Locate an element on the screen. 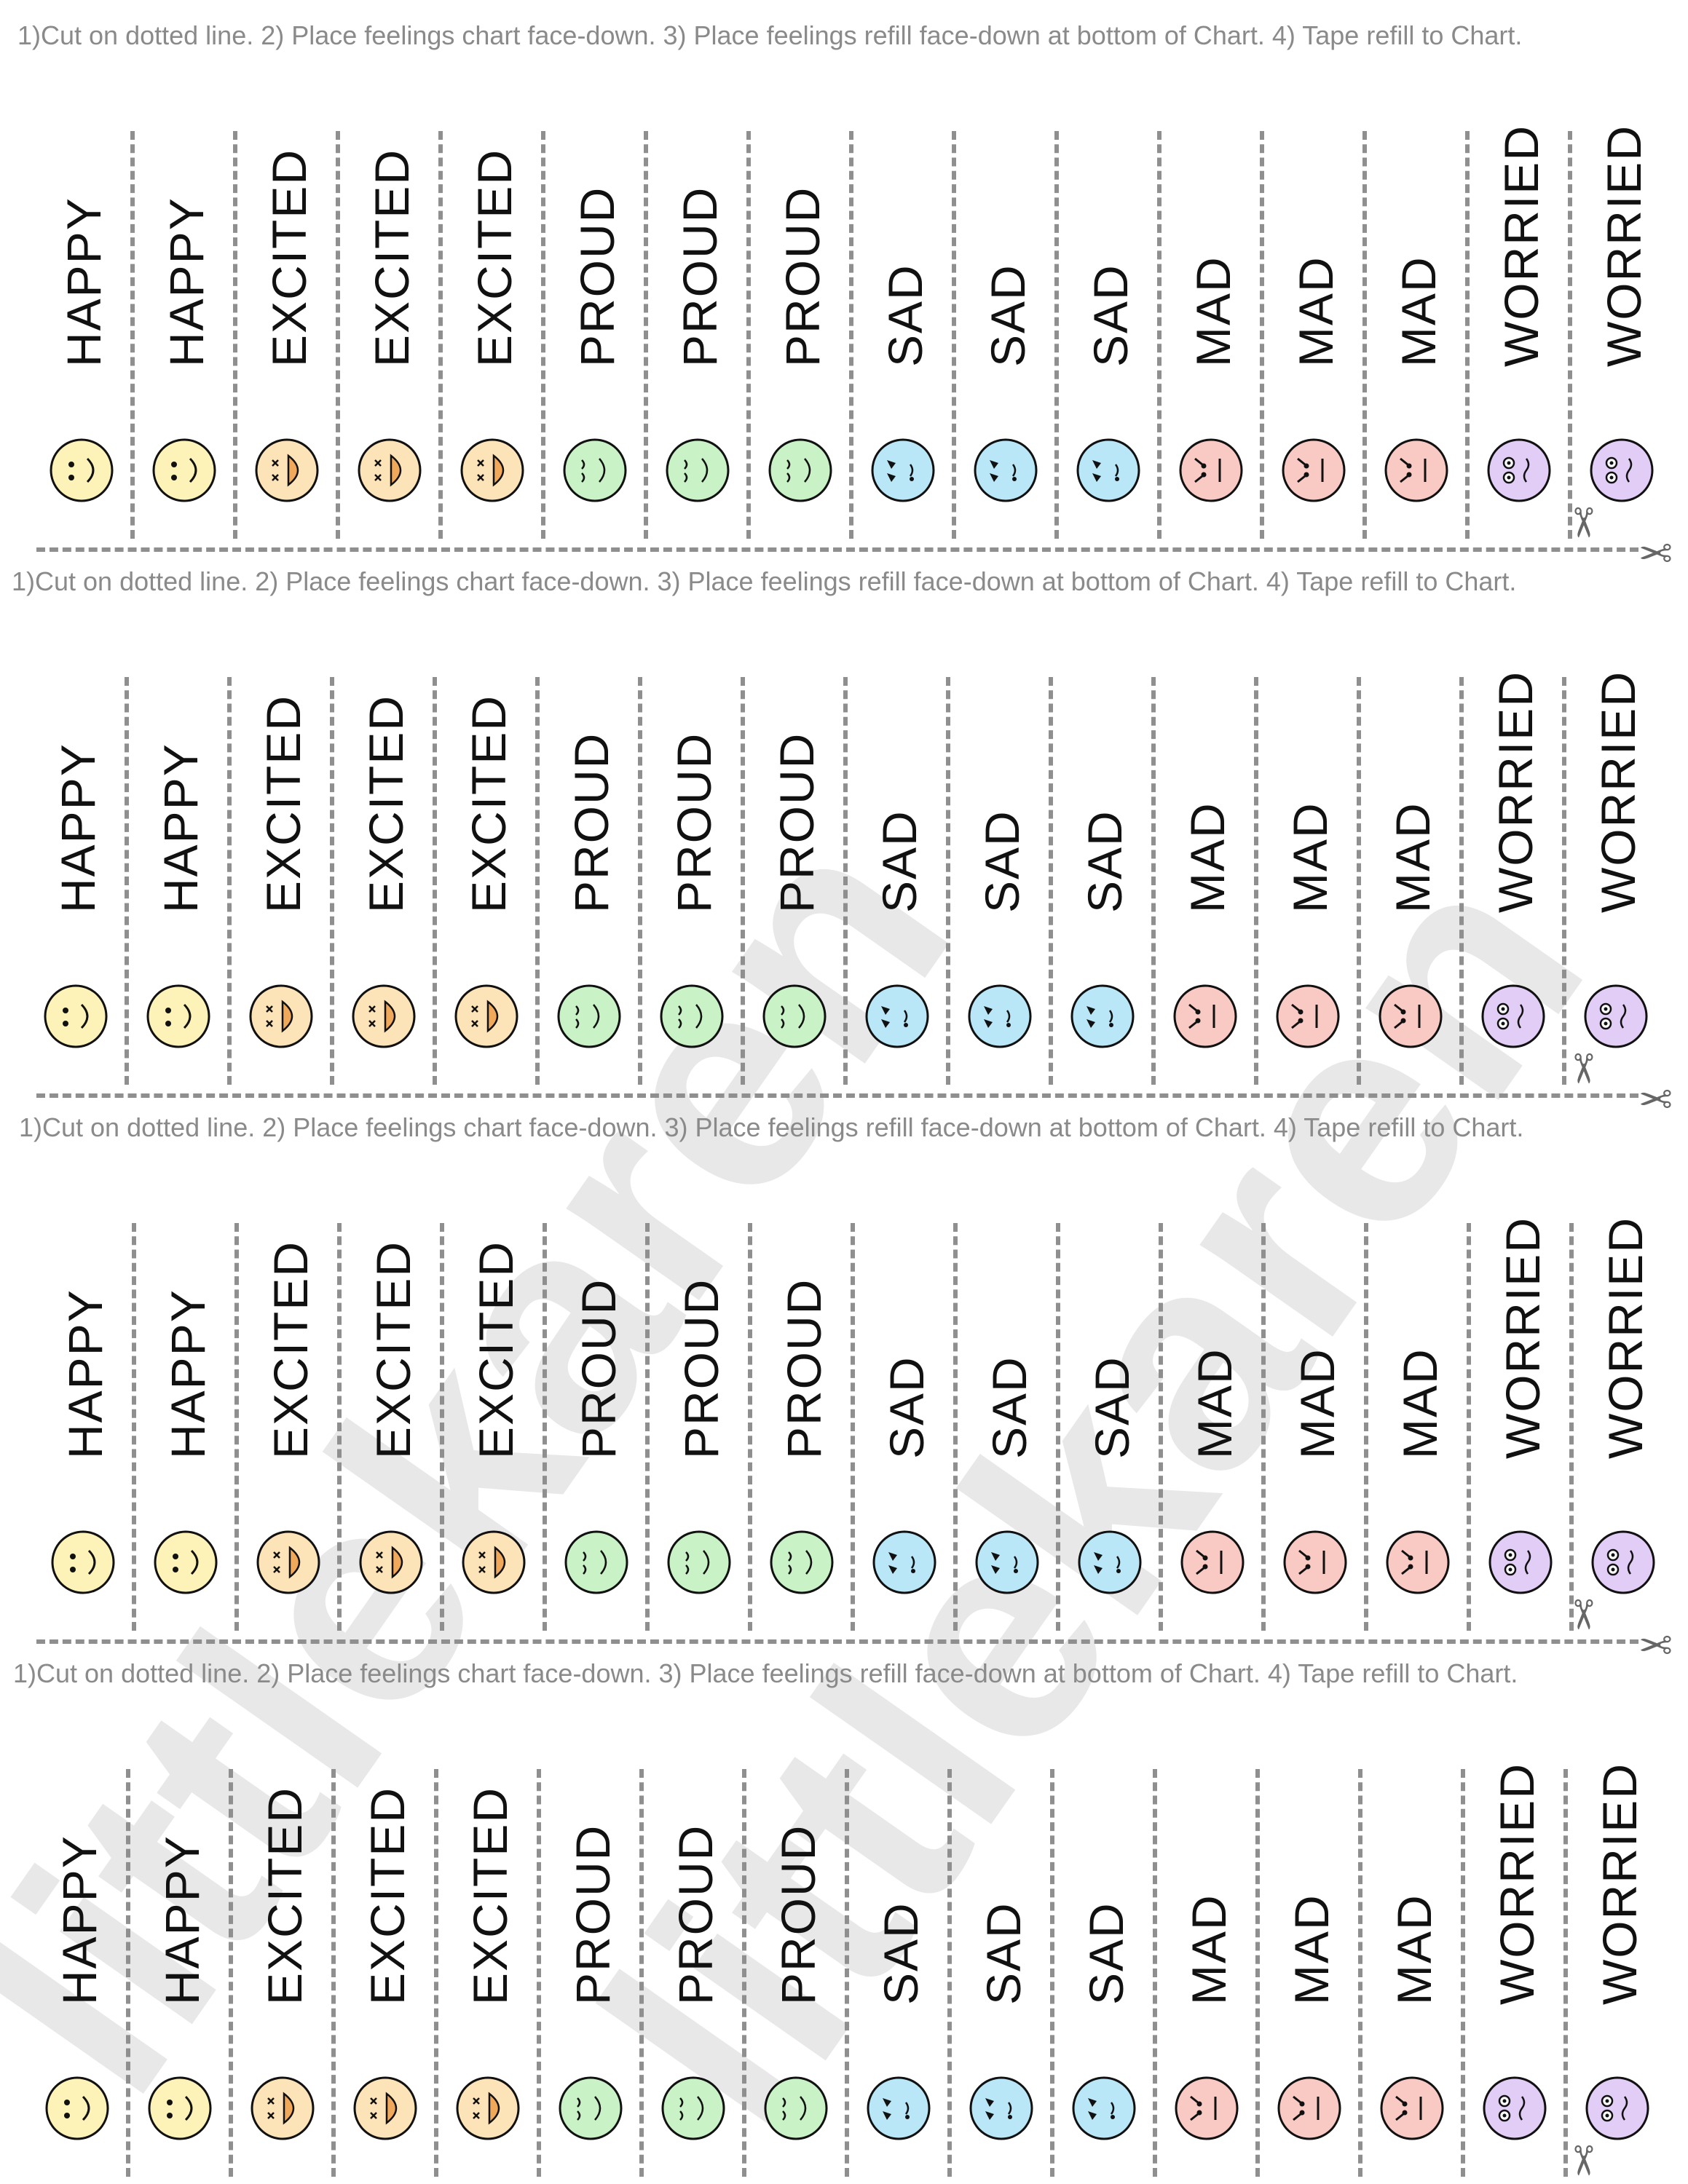  horizontal-cut-line is located at coordinates (837, 1095).